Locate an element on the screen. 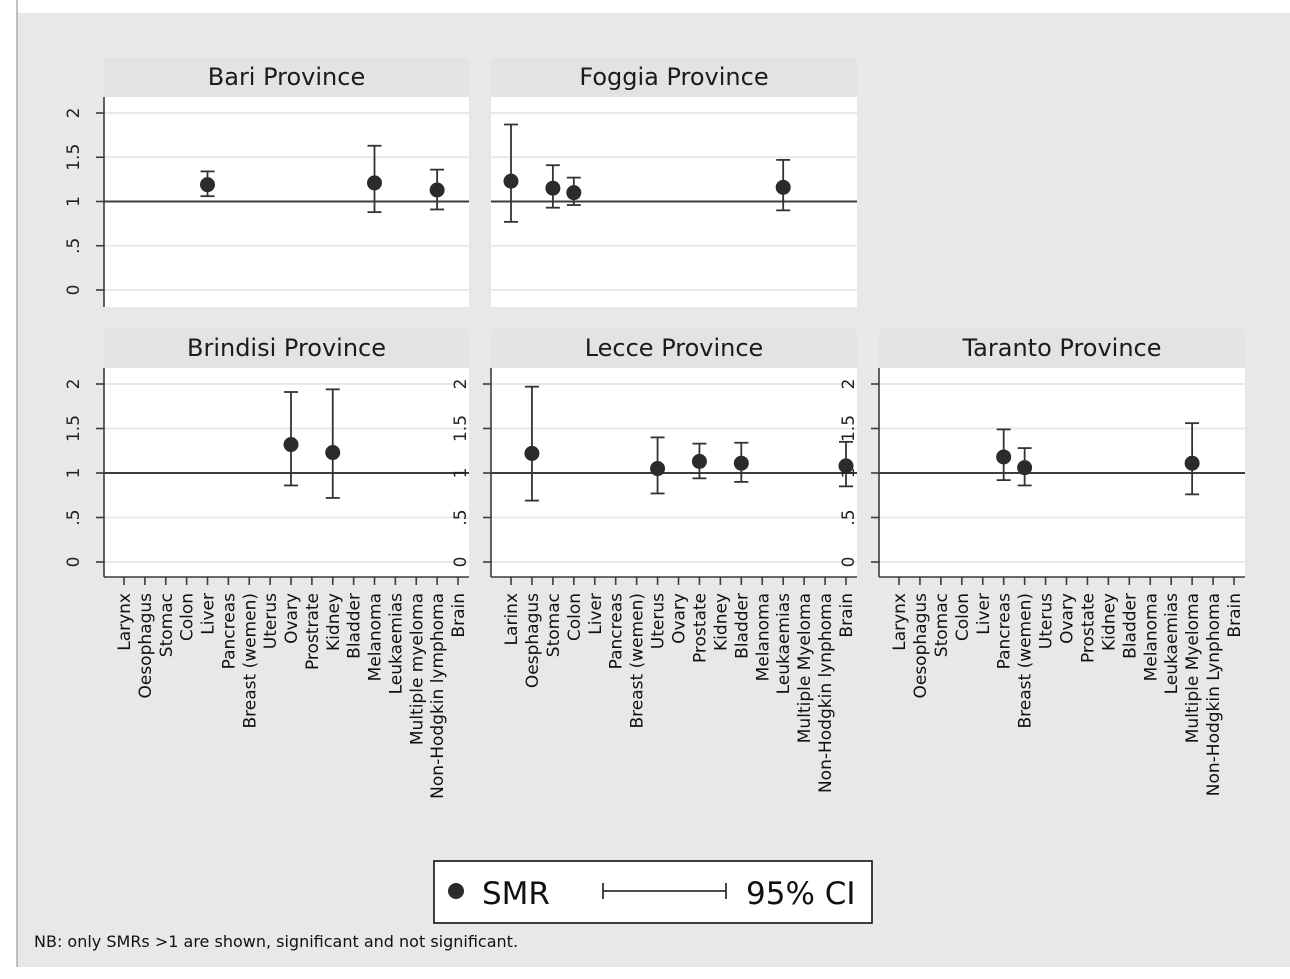  x-tick-label: Prostrate is located at coordinates (313, 631).